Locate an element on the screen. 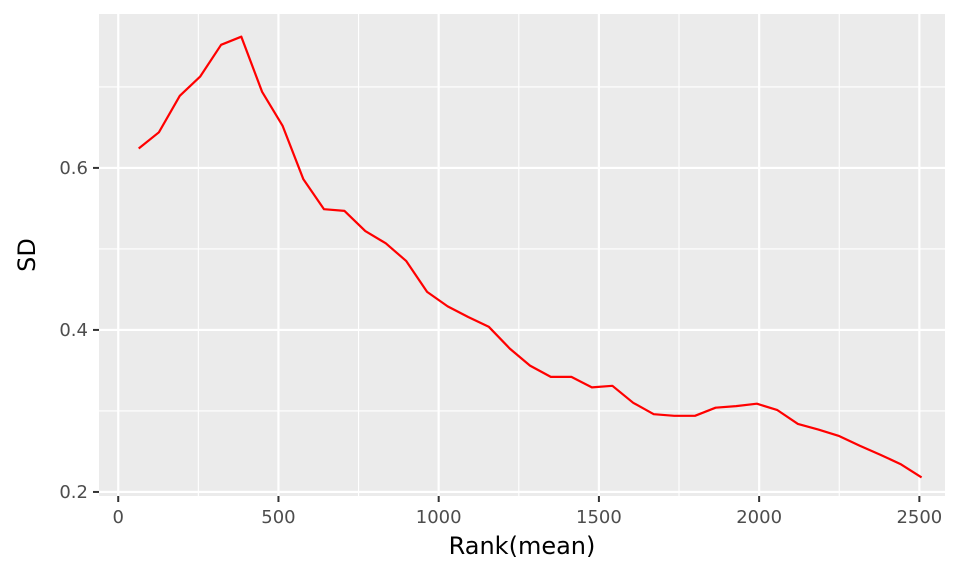 Image resolution: width=960 pixels, height=576 pixels. y-tick-label: 0.2 is located at coordinates (73, 492).